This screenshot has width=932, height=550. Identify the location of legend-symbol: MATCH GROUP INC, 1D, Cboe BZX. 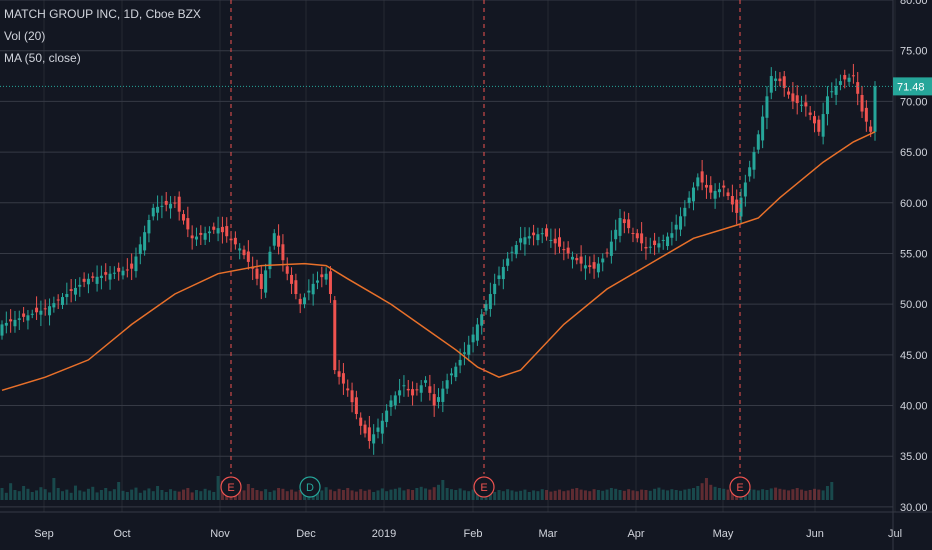
(102, 14).